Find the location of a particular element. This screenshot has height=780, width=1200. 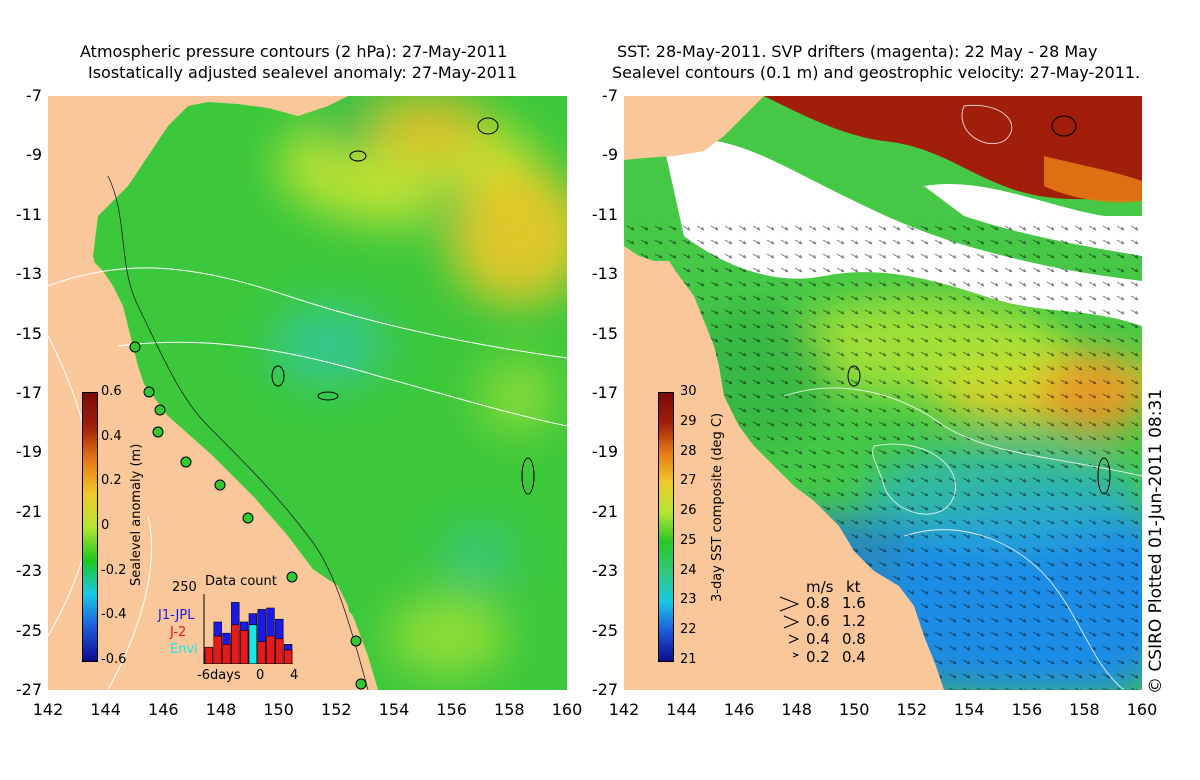

left-ytick: -25 is located at coordinates (28, 630).